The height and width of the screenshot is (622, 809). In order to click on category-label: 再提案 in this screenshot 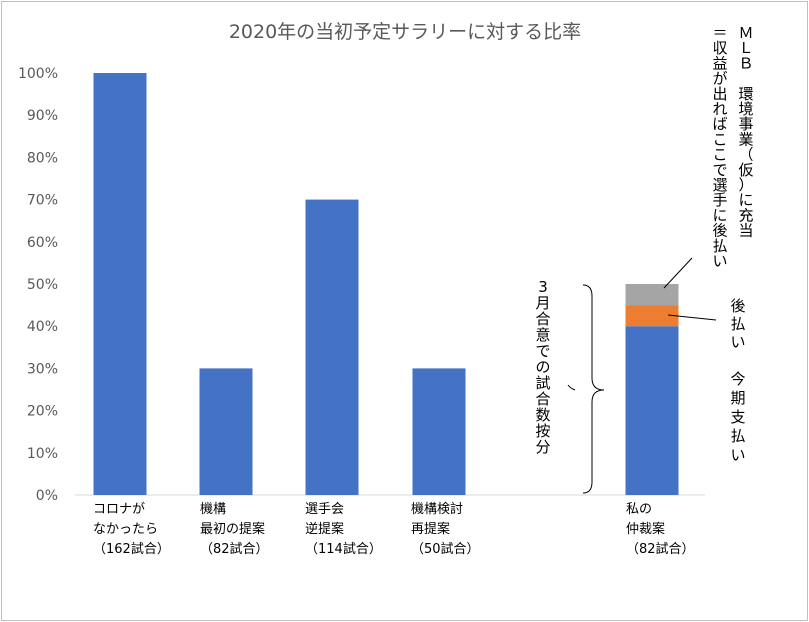, I will do `click(430, 529)`.